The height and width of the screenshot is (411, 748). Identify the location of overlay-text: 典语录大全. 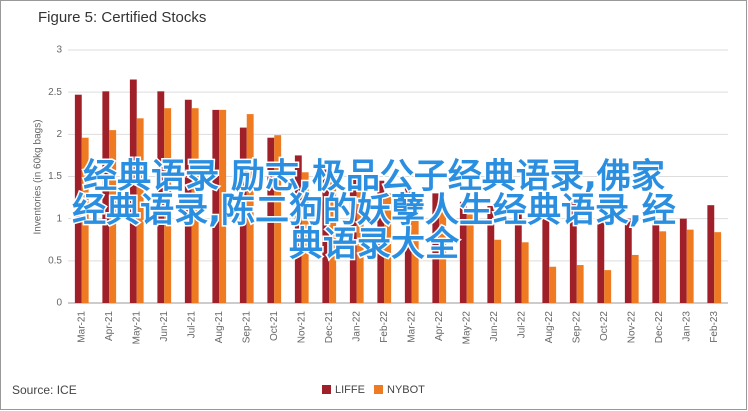
(374, 245).